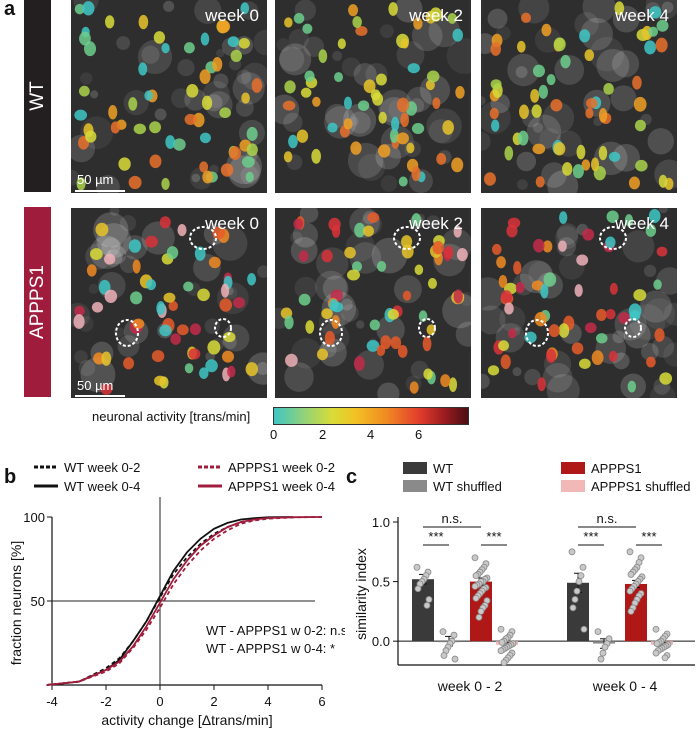 The width and height of the screenshot is (699, 735). Describe the element at coordinates (633, 328) in the screenshot. I see `plaque-outline` at that location.